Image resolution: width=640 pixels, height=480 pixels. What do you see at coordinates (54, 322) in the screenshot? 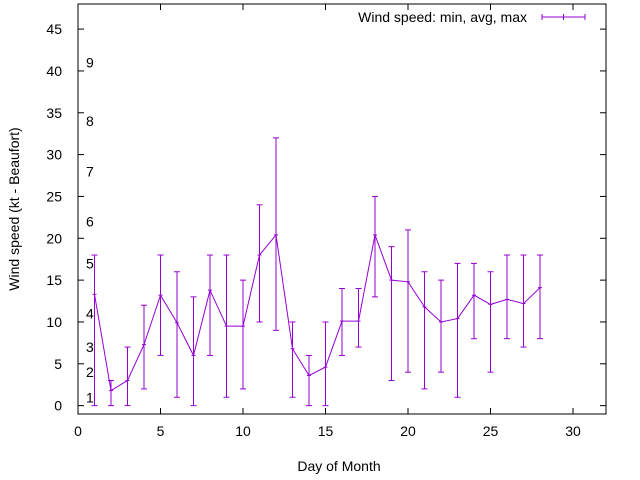
I see `y-tick-label: 10` at bounding box center [54, 322].